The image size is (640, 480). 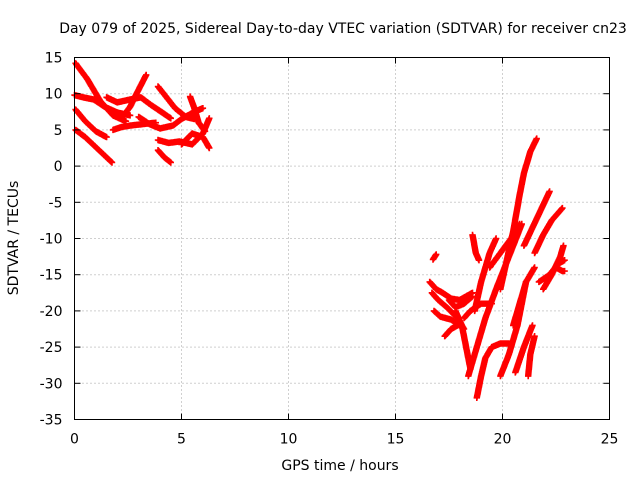 I want to click on y-tick-label: 5, so click(x=58, y=131).